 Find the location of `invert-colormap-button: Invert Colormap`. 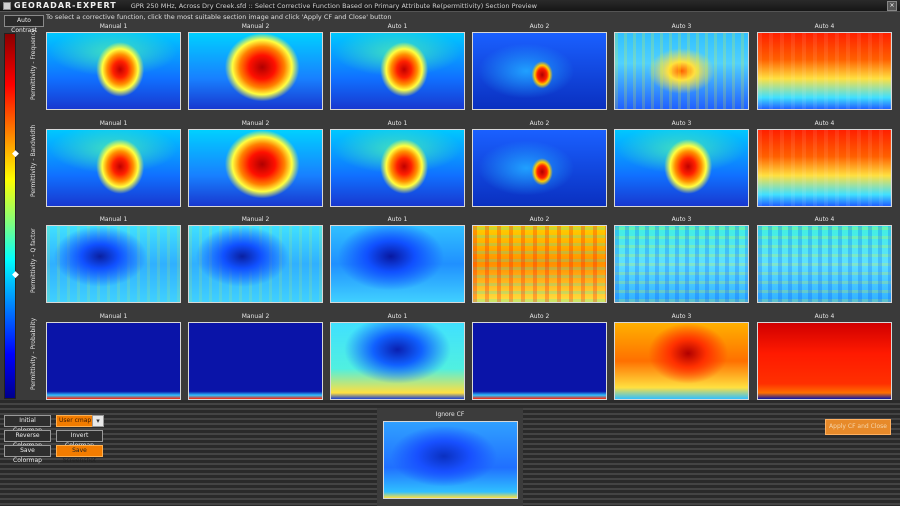

invert-colormap-button: Invert Colormap is located at coordinates (79, 439).